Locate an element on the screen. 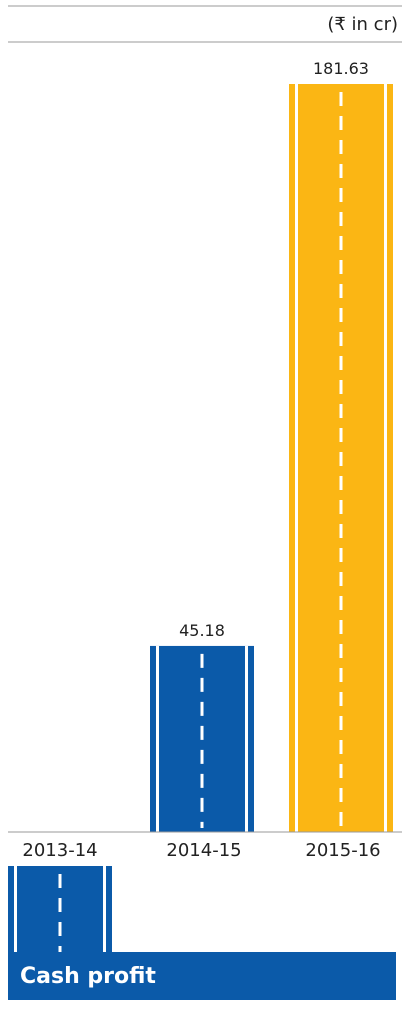 Image resolution: width=402 pixels, height=1017 pixels. tick-label: 2015-16 is located at coordinates (342, 850).